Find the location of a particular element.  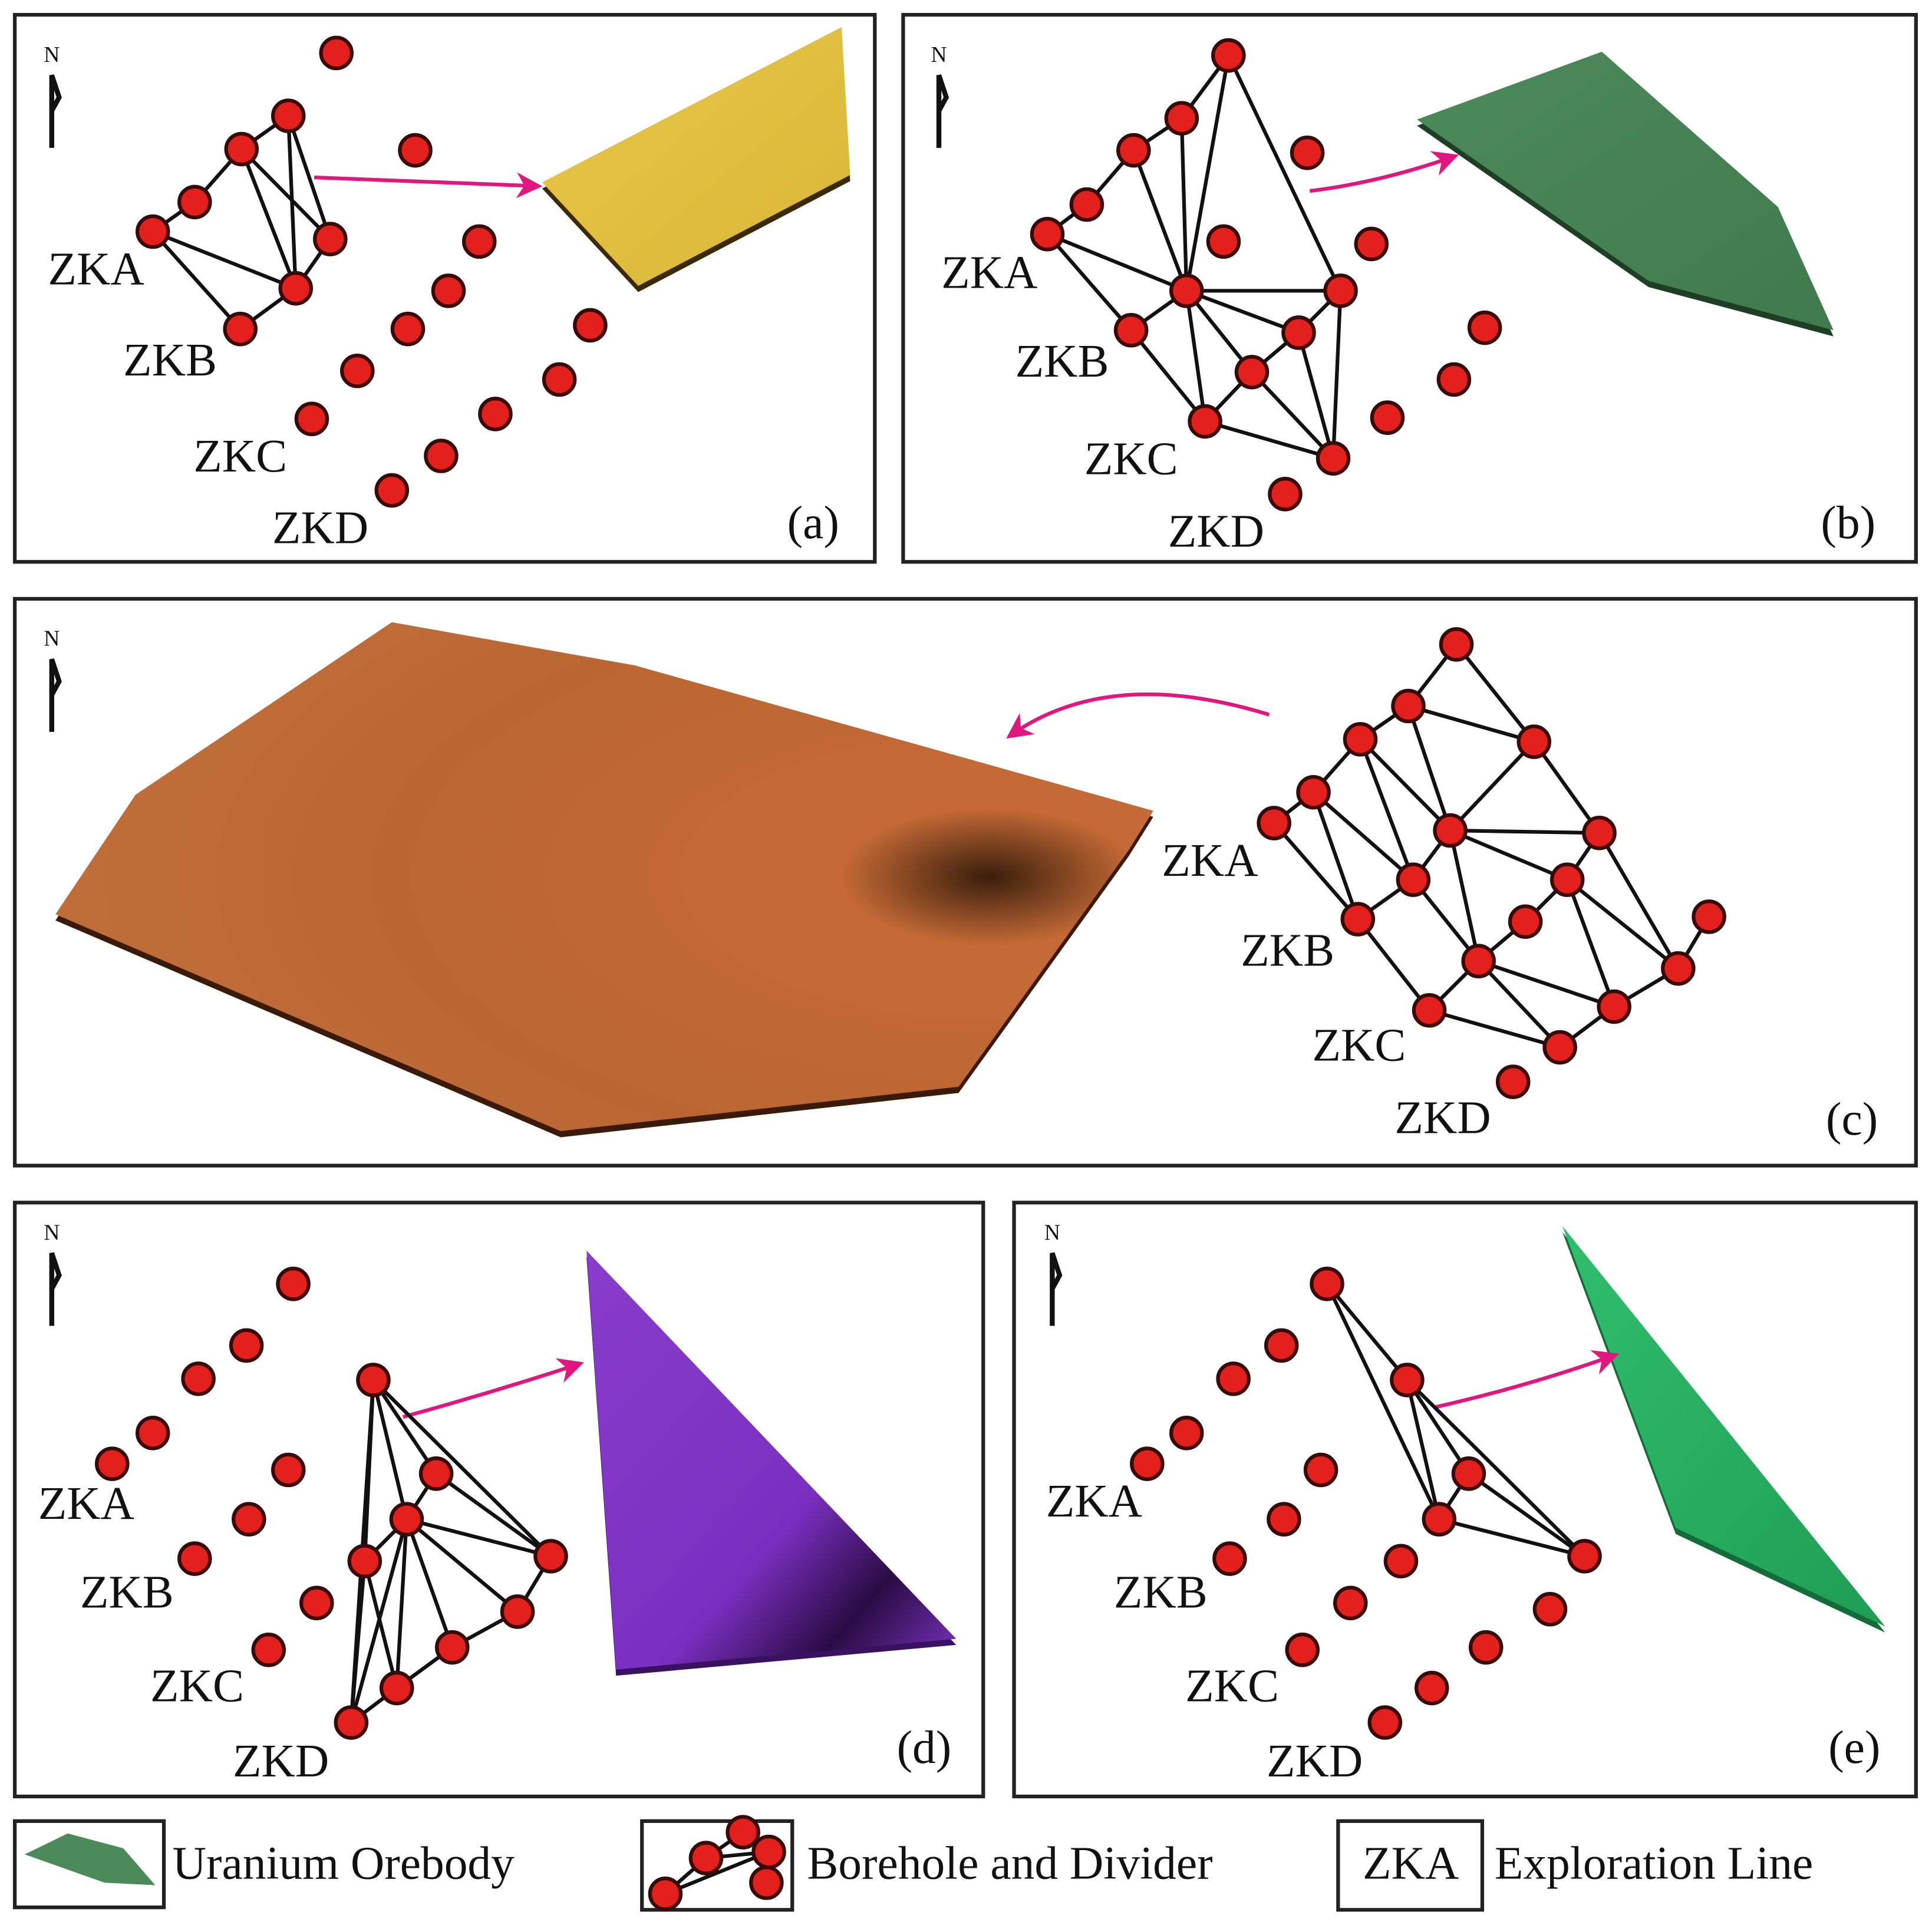

panel-label: (e) is located at coordinates (1854, 1747).